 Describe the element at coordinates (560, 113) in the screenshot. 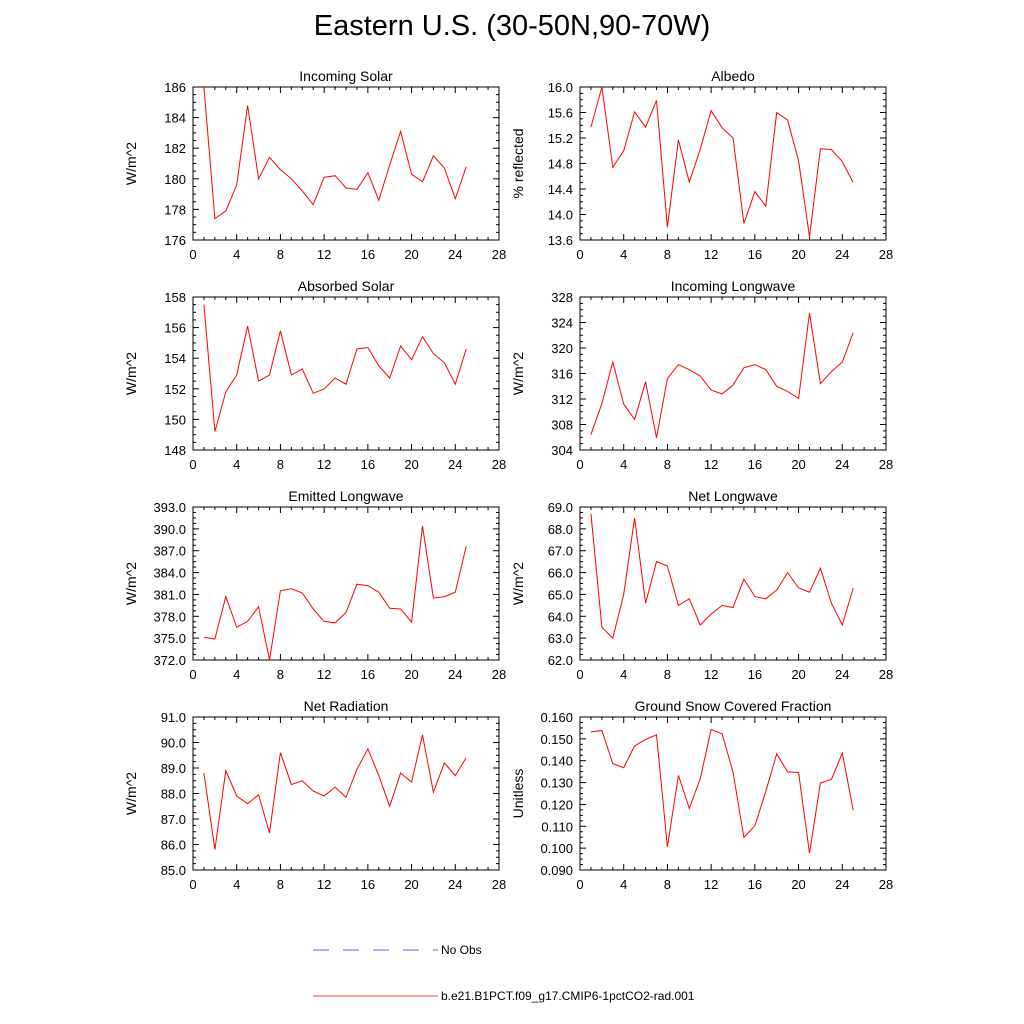

I see `y-tick-label: 15.6` at that location.